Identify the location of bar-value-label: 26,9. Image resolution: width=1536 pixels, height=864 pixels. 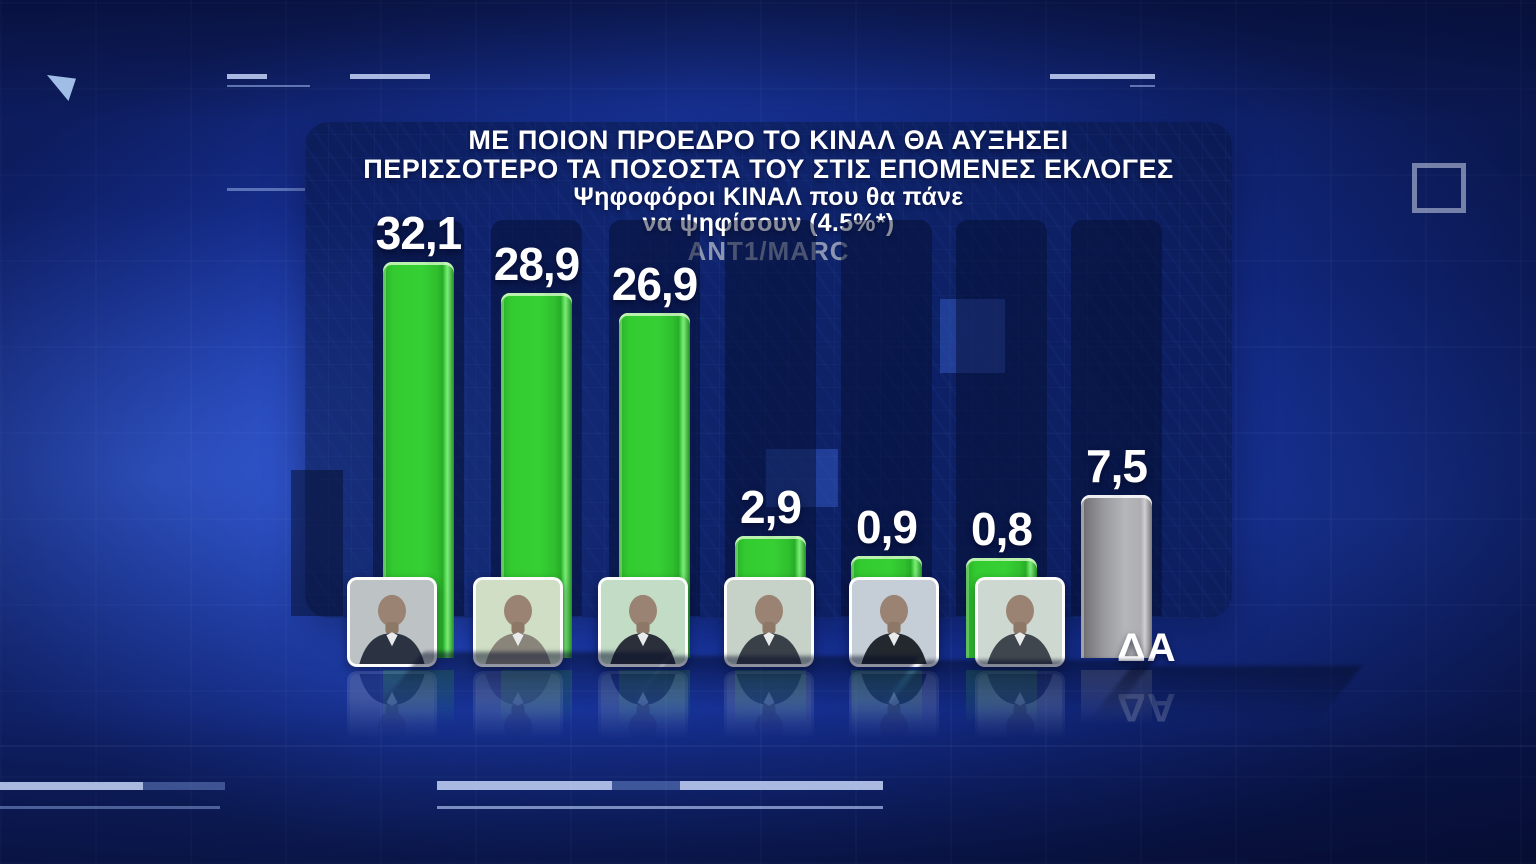
(655, 284).